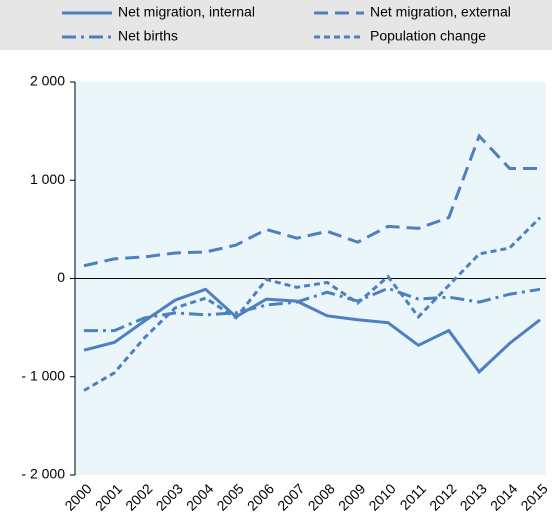  What do you see at coordinates (533, 496) in the screenshot?
I see `x-tick-label: 2015` at bounding box center [533, 496].